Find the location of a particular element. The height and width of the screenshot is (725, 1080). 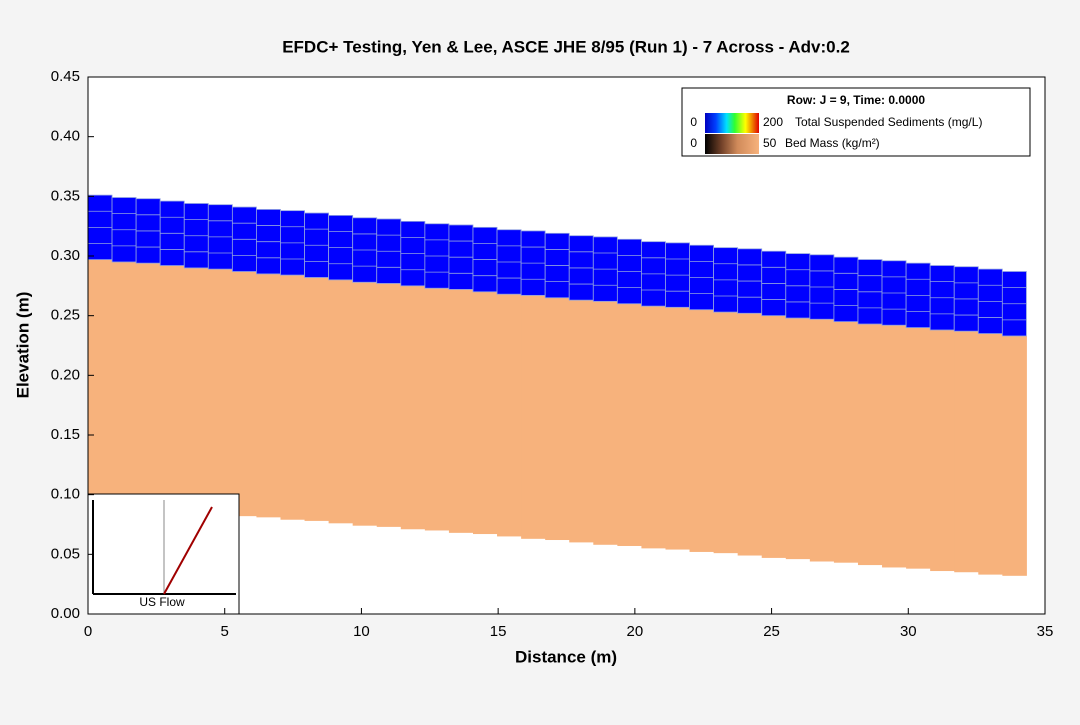

y-tick-label: 0.35 is located at coordinates (65, 195).